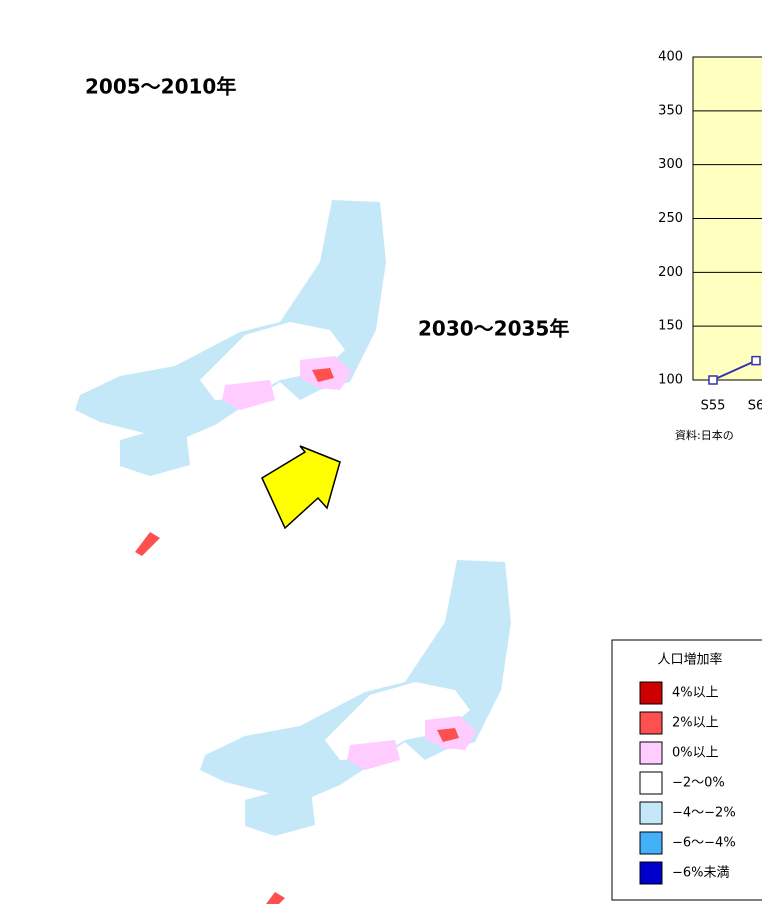  What do you see at coordinates (734, 370) in the screenshot?
I see `line` at bounding box center [734, 370].